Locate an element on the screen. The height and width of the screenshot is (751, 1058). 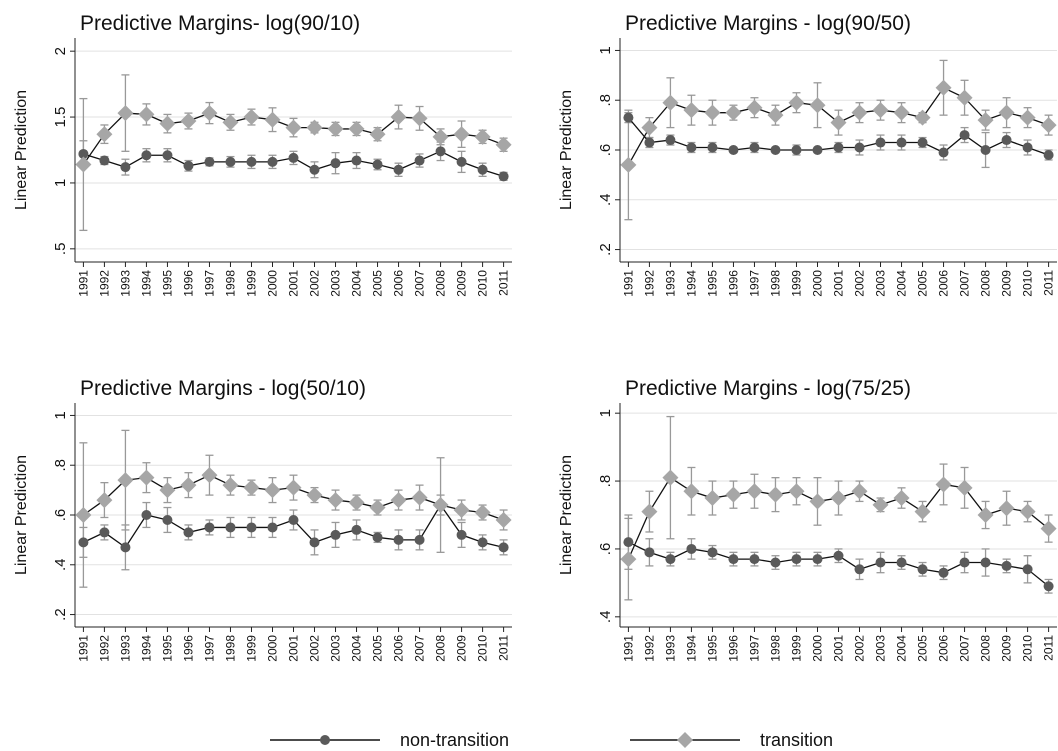
y-tick-label: .2 is located at coordinates (605, 249).